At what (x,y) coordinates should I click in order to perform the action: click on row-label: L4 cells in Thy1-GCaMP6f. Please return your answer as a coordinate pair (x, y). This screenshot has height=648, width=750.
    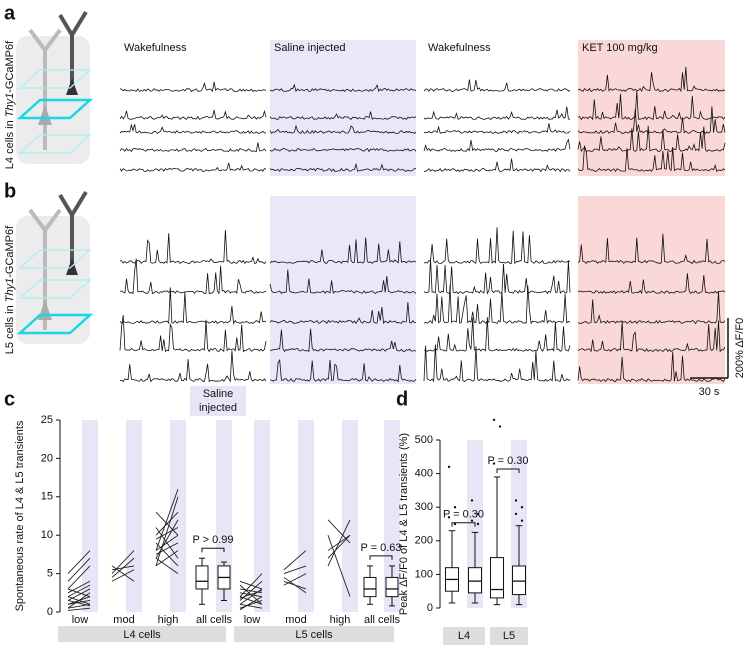
    Looking at the image, I should click on (10, 104).